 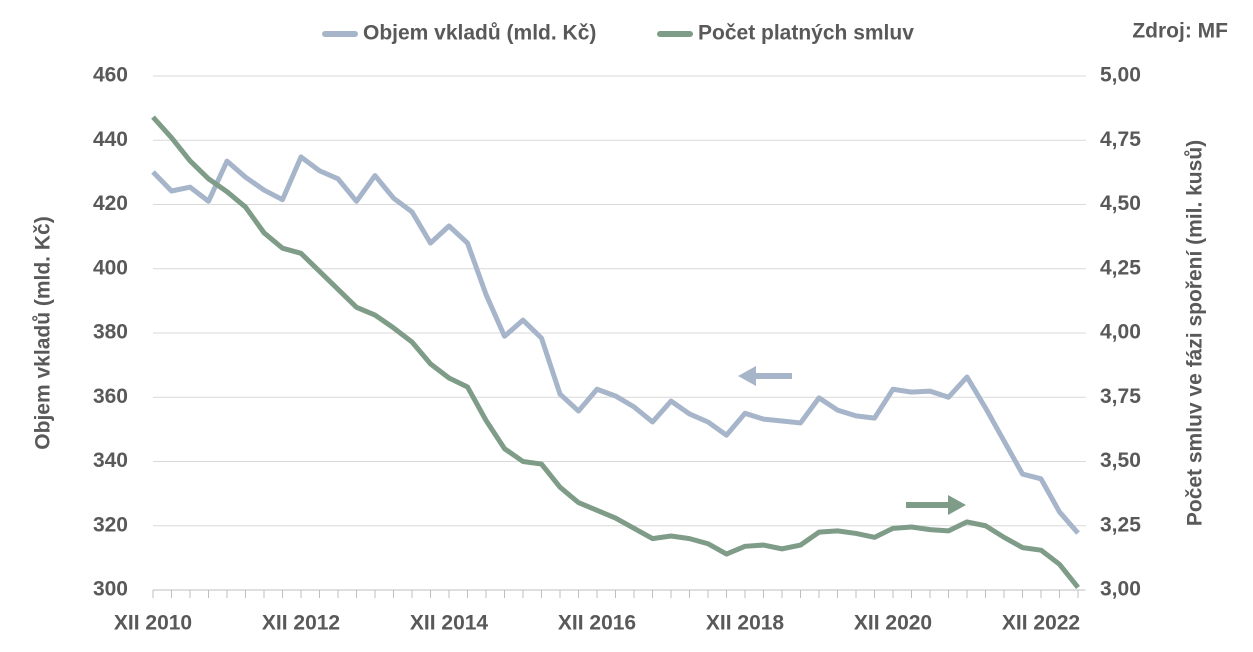 I want to click on y2-tick-label: 3,50, so click(x=1120, y=460).